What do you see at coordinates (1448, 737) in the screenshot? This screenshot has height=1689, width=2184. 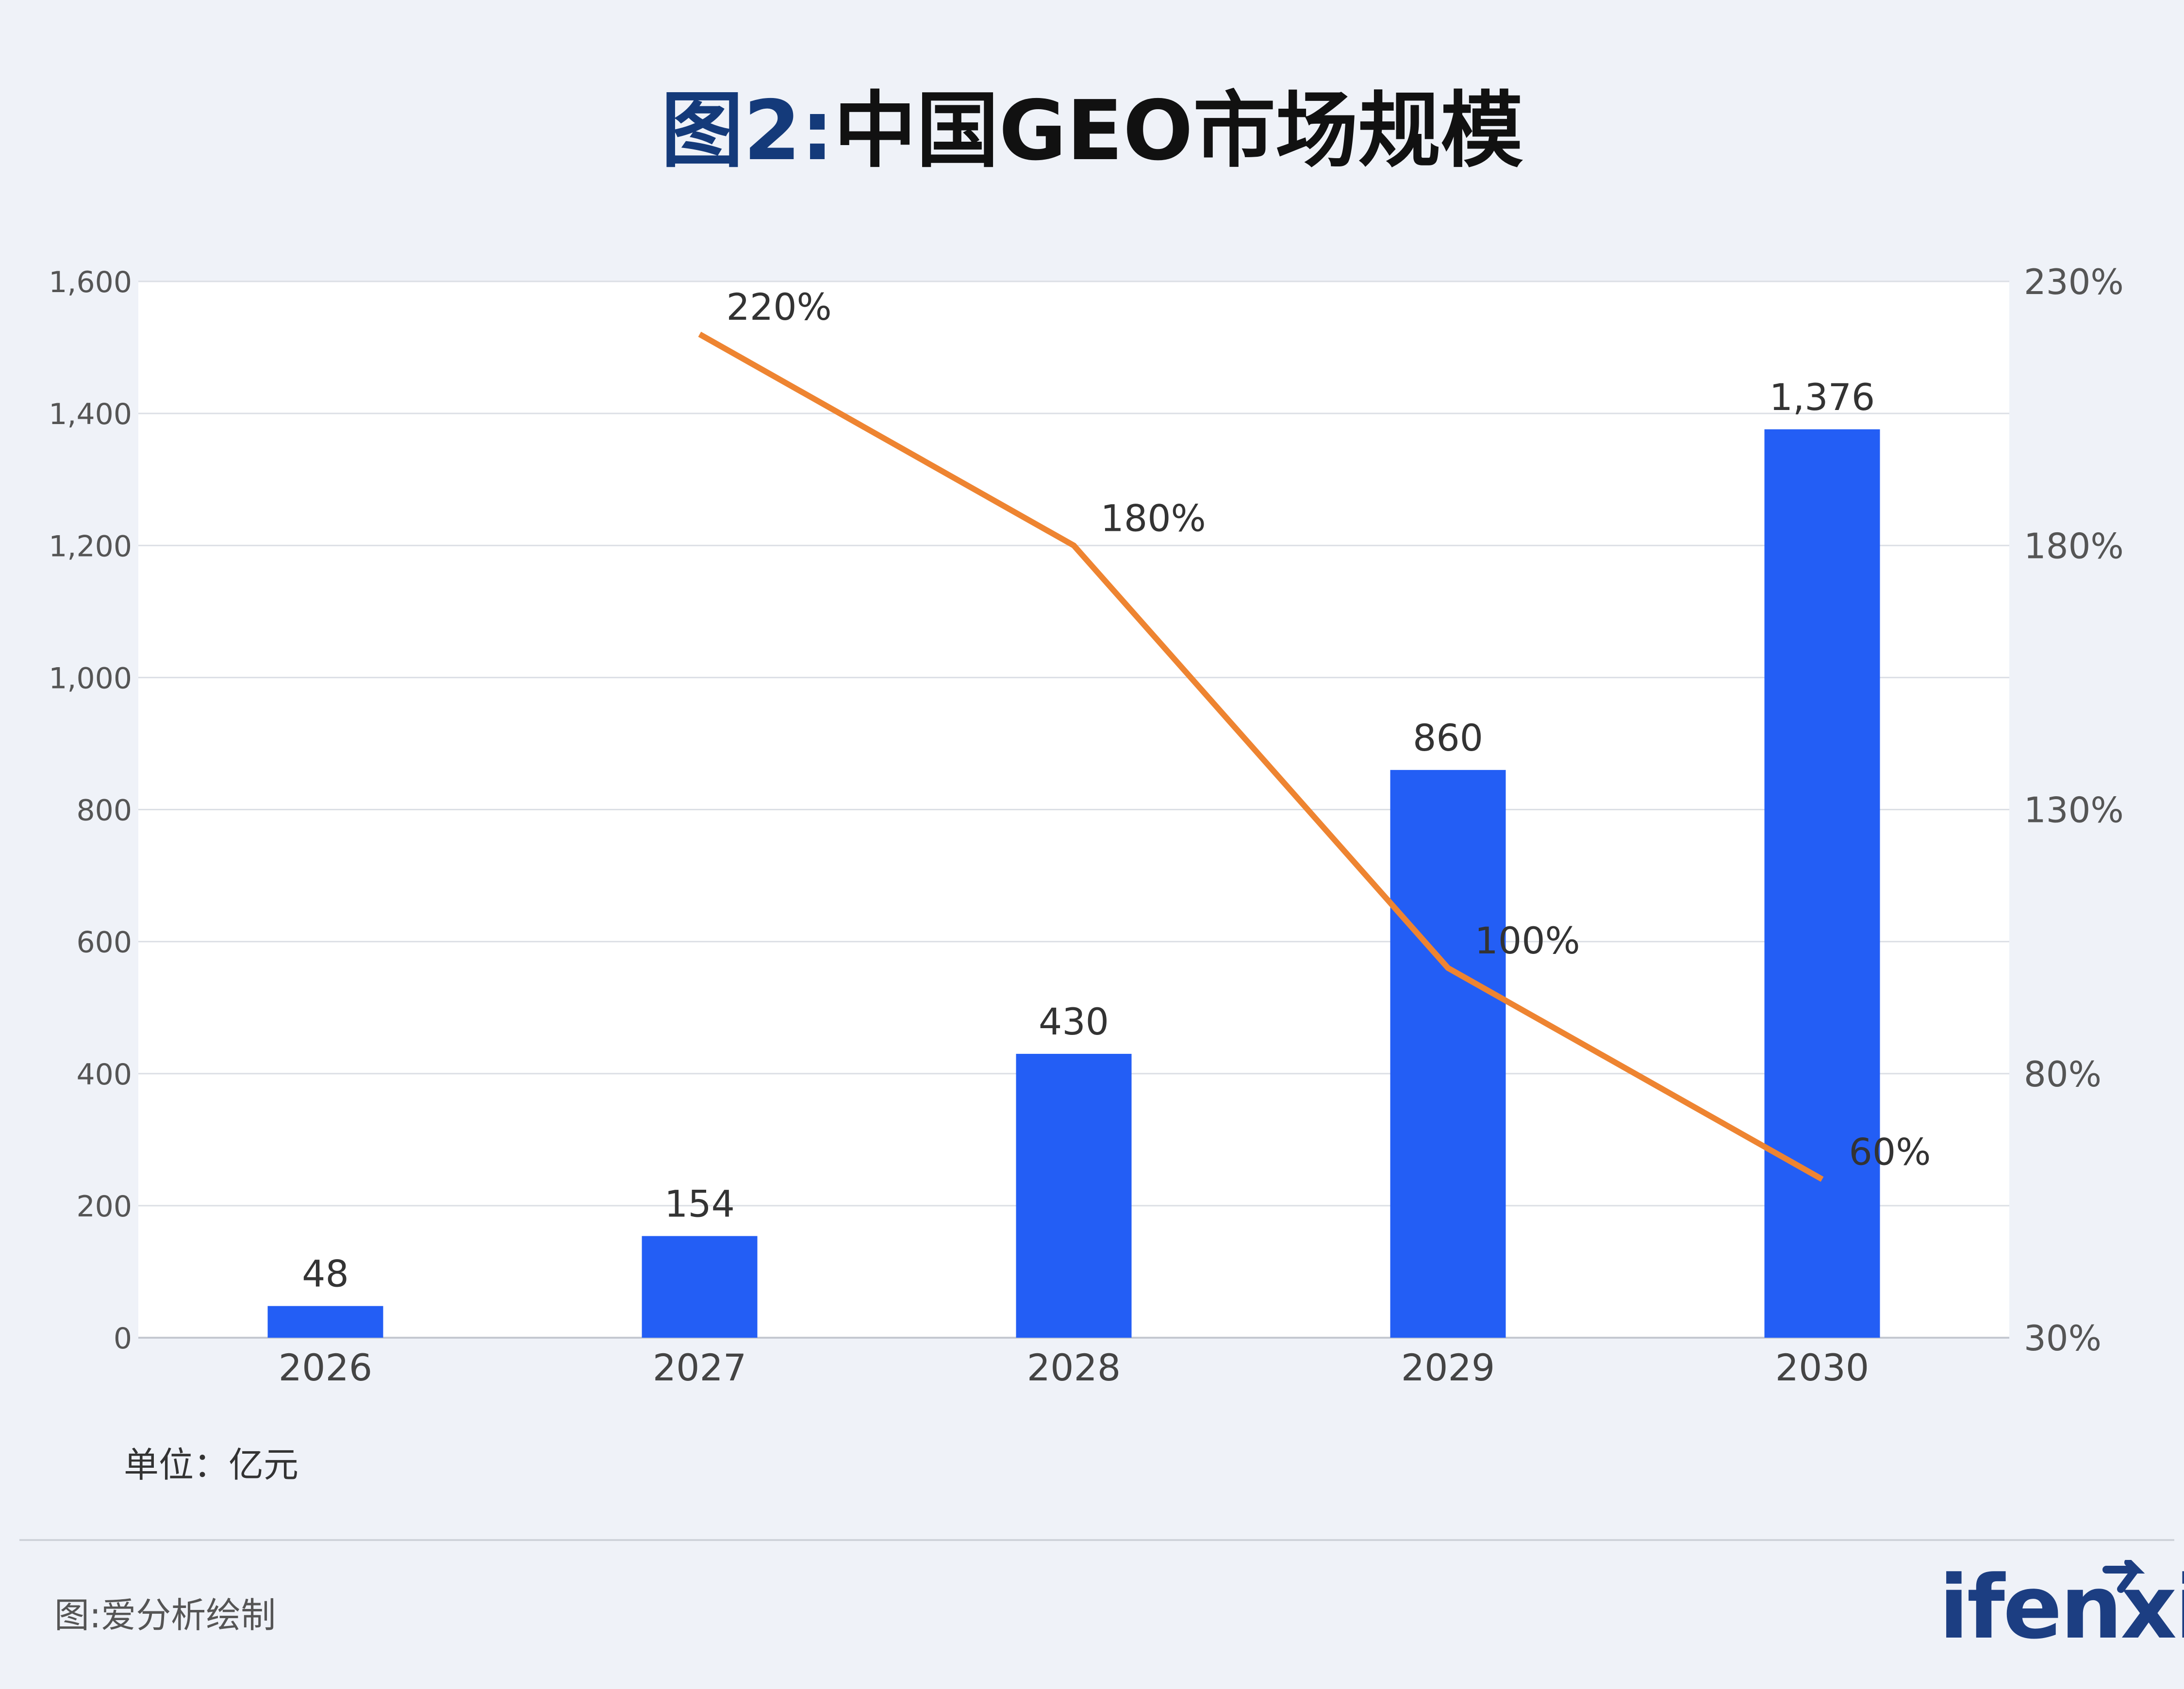 I see `bar-value-label: 860` at bounding box center [1448, 737].